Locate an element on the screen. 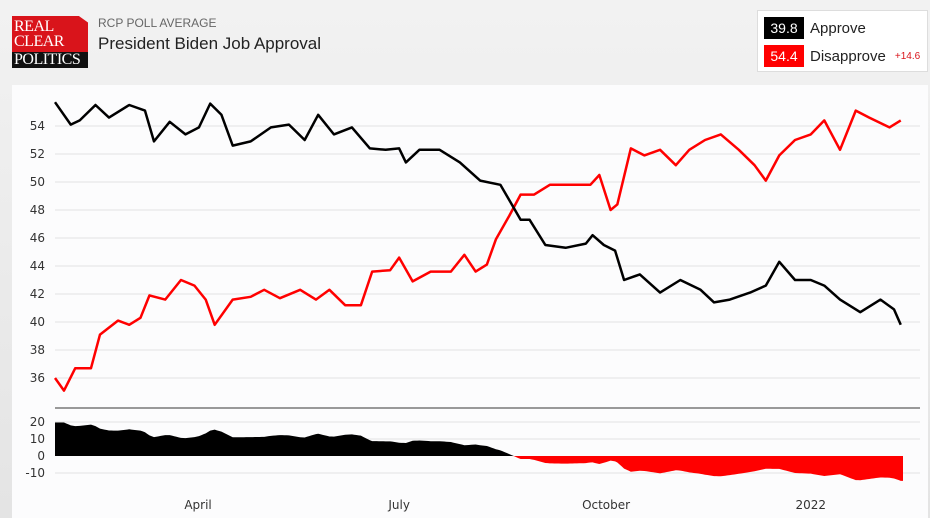  spread-tick-label: -10 is located at coordinates (35, 473).